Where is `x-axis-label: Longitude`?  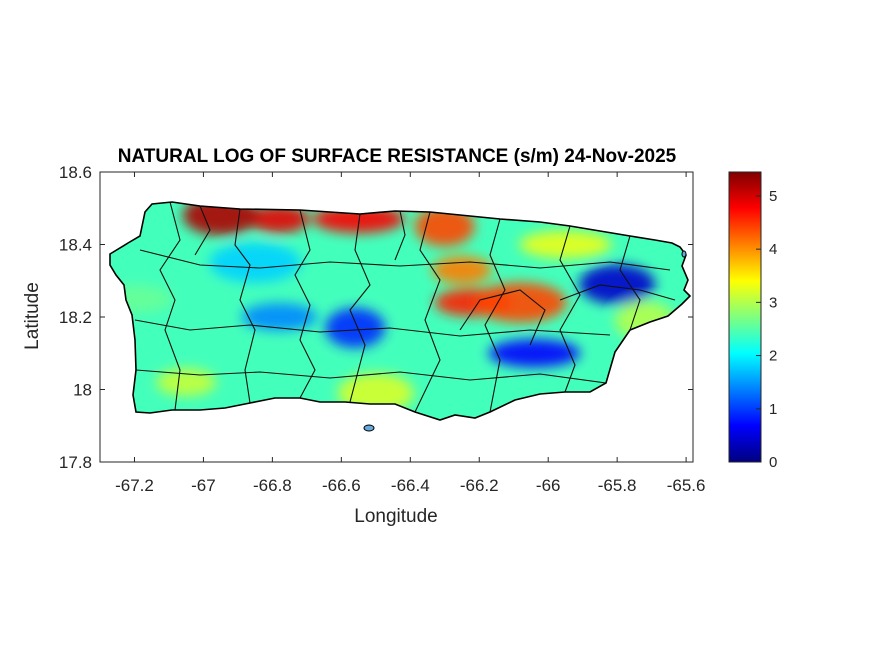
x-axis-label: Longitude is located at coordinates (395, 516).